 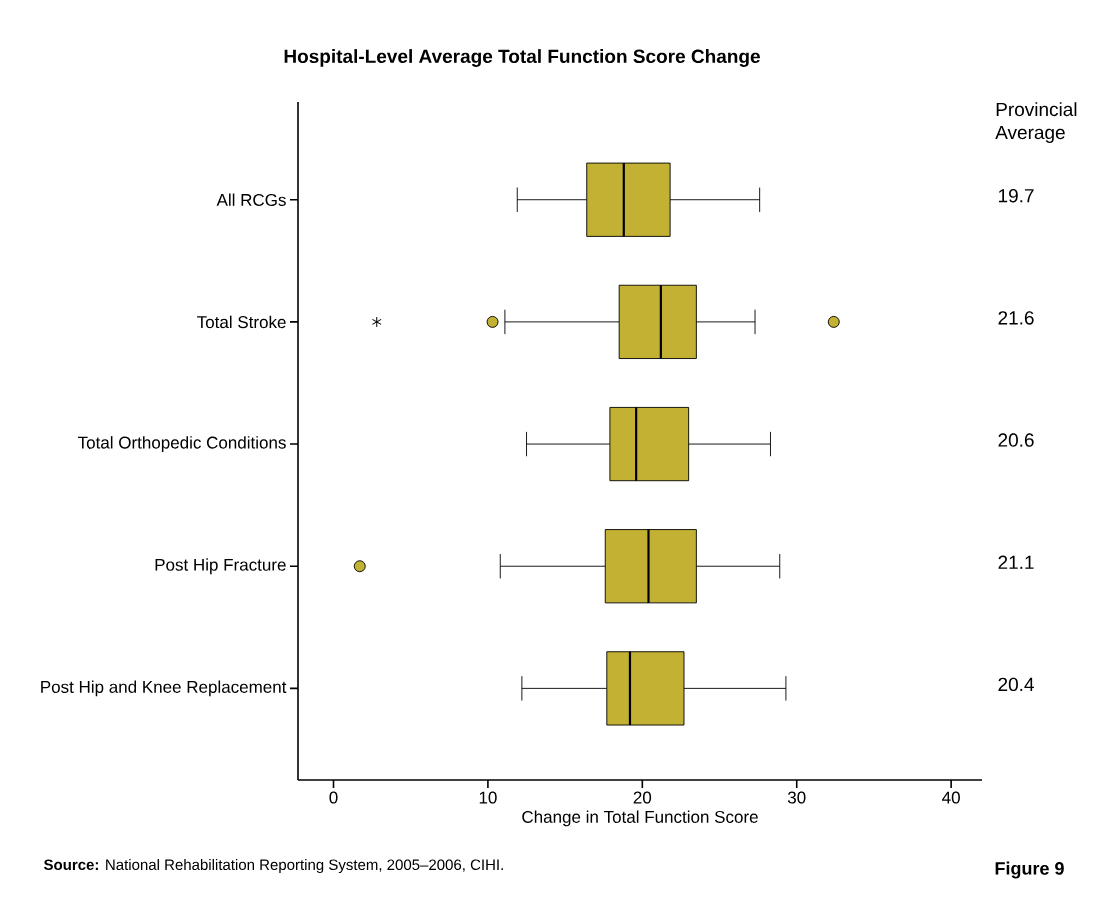 I want to click on text: 20.4, so click(x=1016, y=684).